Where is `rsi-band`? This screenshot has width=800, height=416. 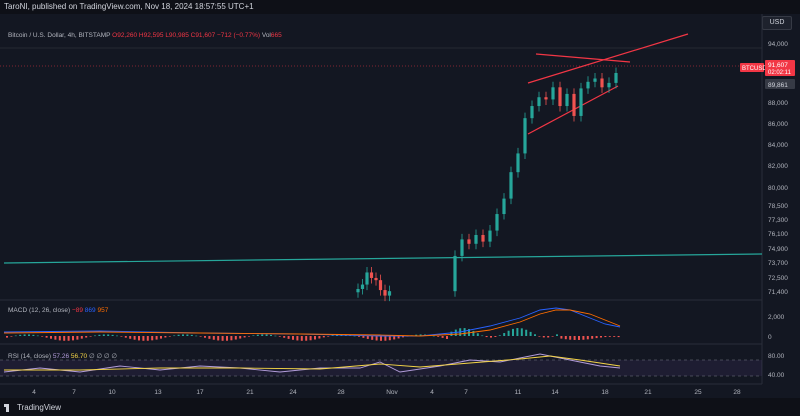
rsi-band is located at coordinates (381, 368).